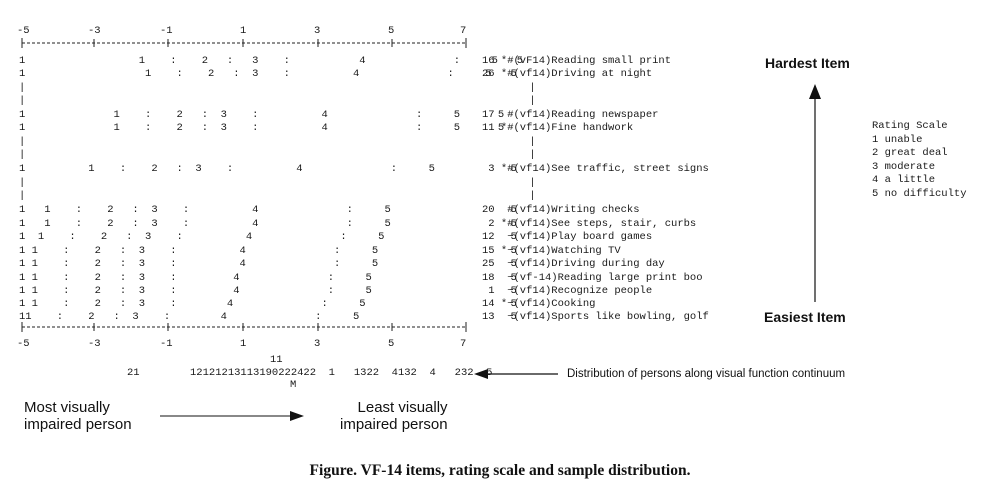 This screenshot has height=498, width=1000. What do you see at coordinates (293, 385) in the screenshot?
I see `distribution-mean-marker: M` at bounding box center [293, 385].